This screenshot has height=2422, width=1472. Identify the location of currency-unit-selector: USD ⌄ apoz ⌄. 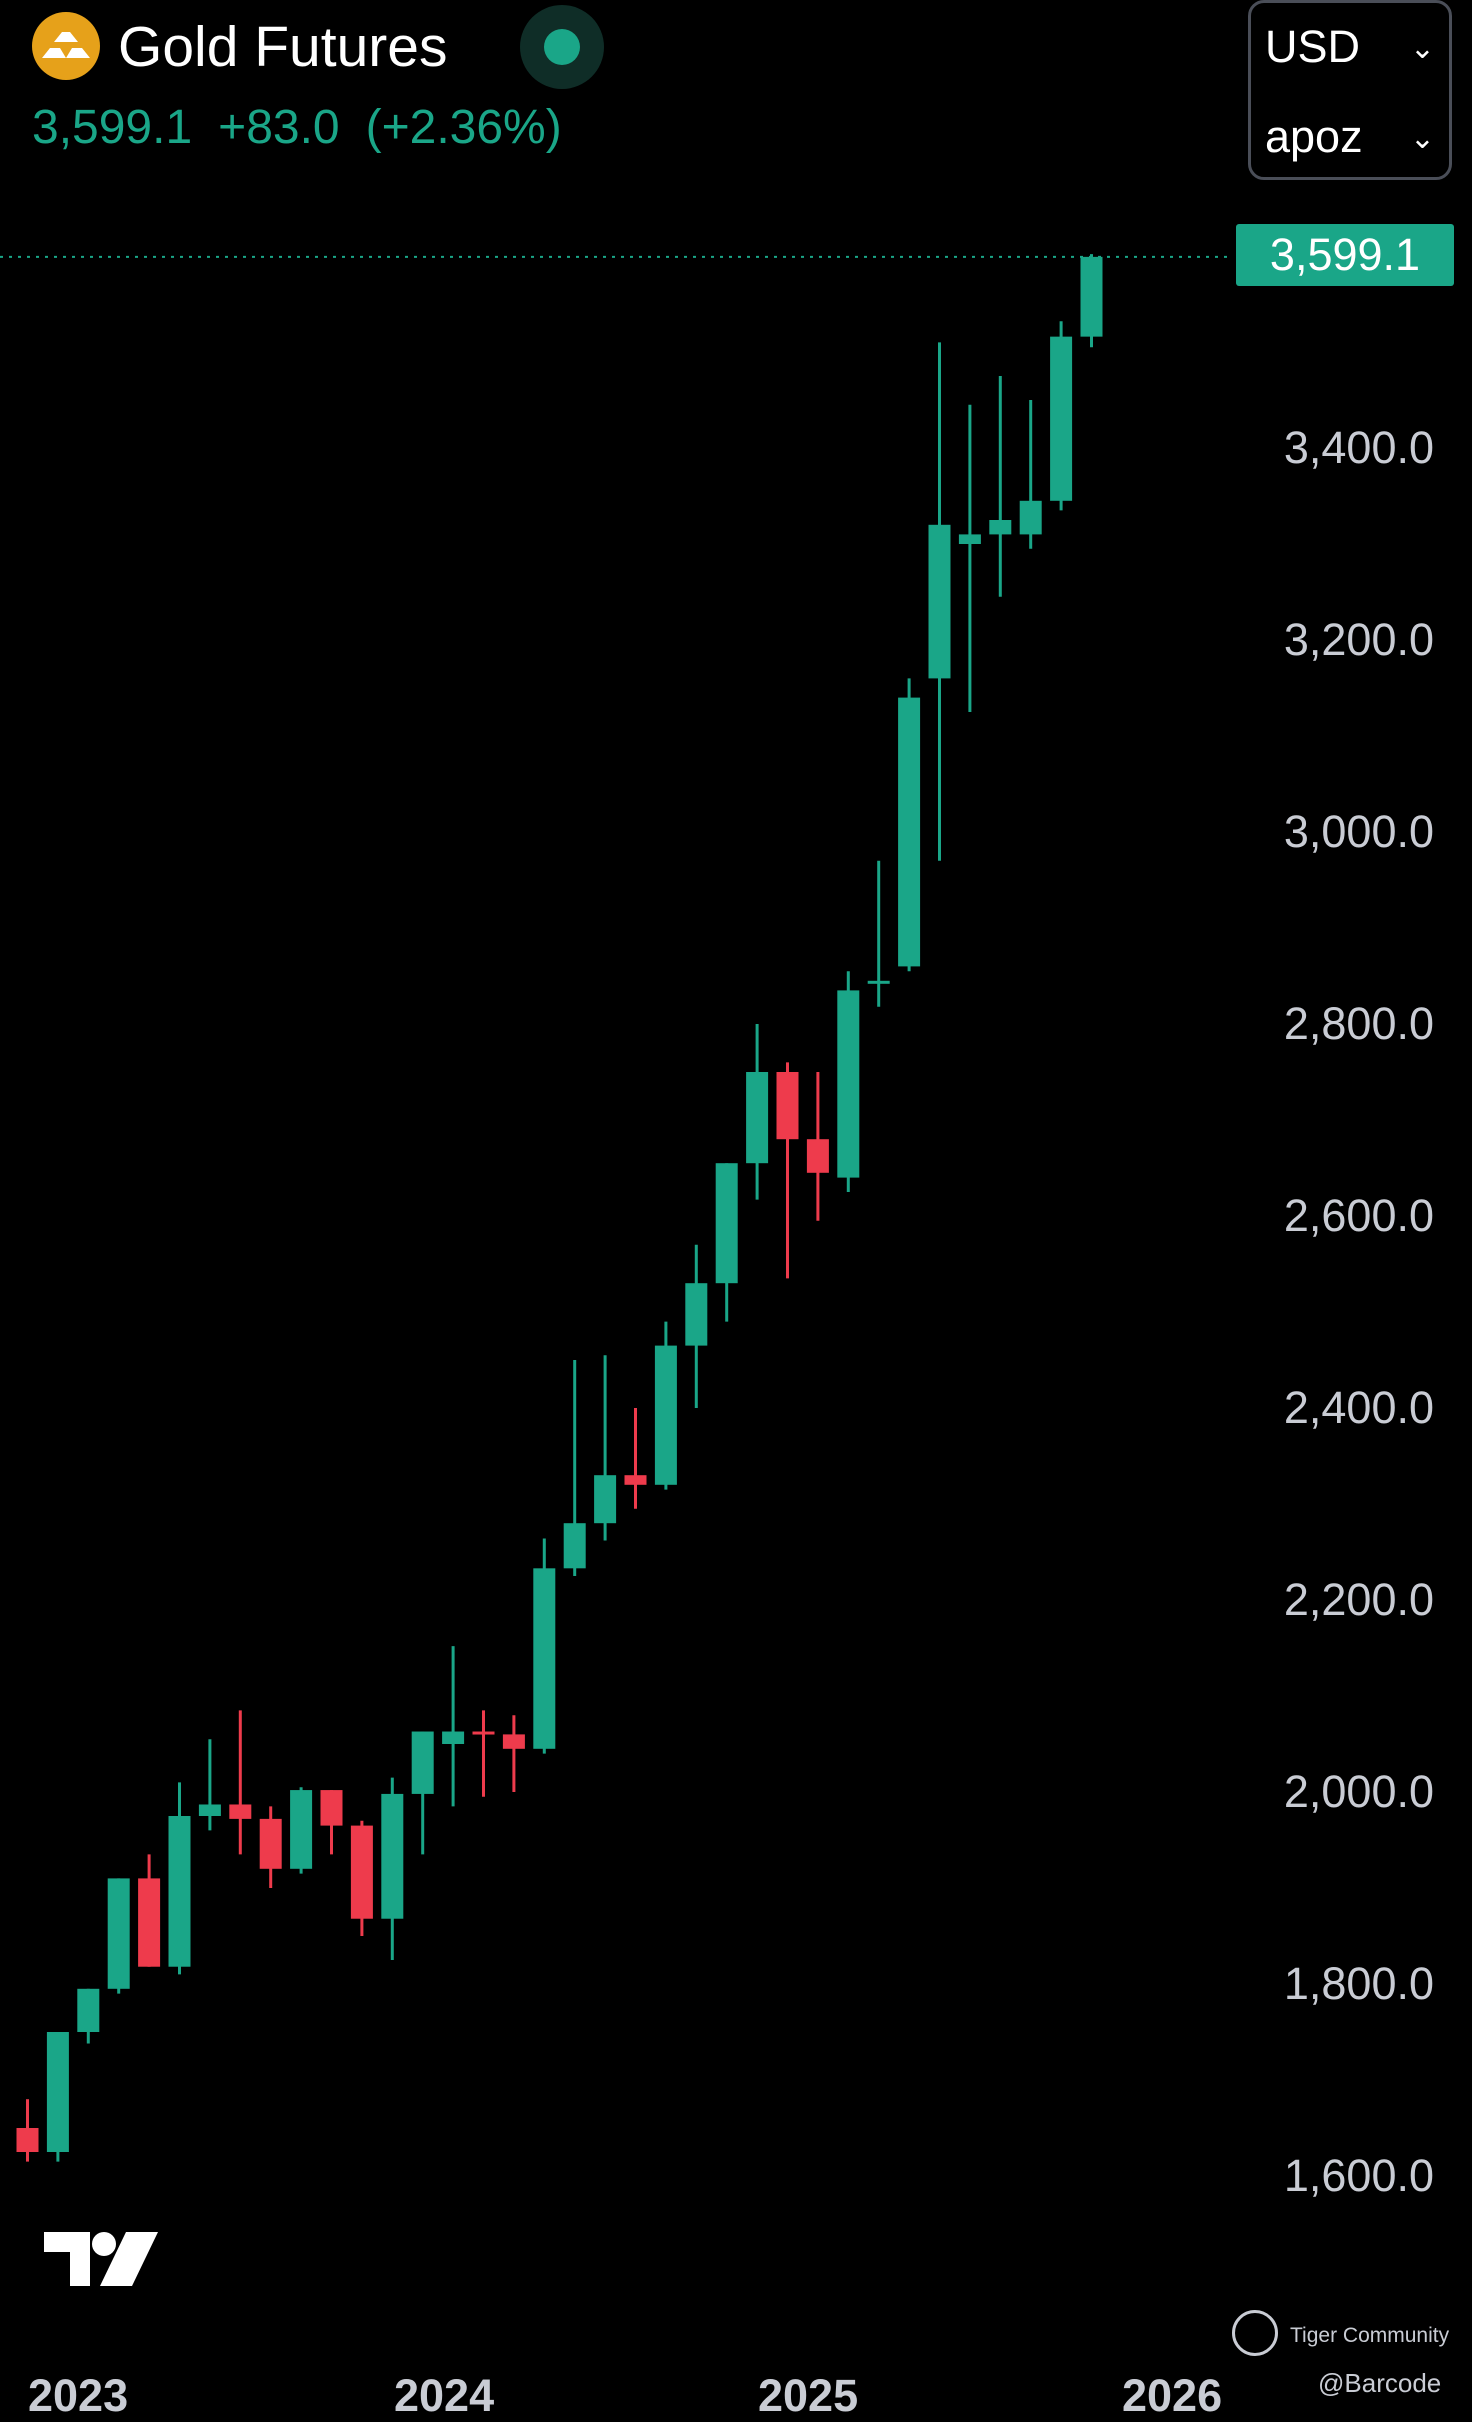
(1350, 90).